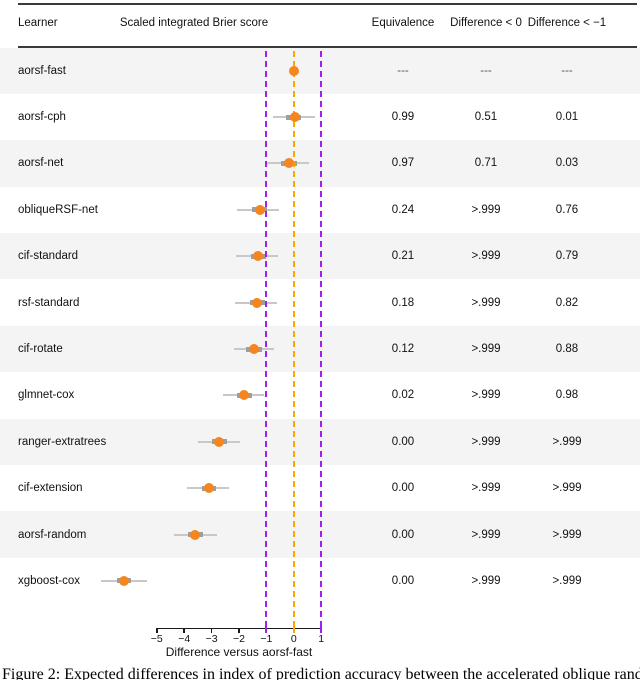  I want to click on diff-lt-minus1-value: 0.88, so click(567, 349).